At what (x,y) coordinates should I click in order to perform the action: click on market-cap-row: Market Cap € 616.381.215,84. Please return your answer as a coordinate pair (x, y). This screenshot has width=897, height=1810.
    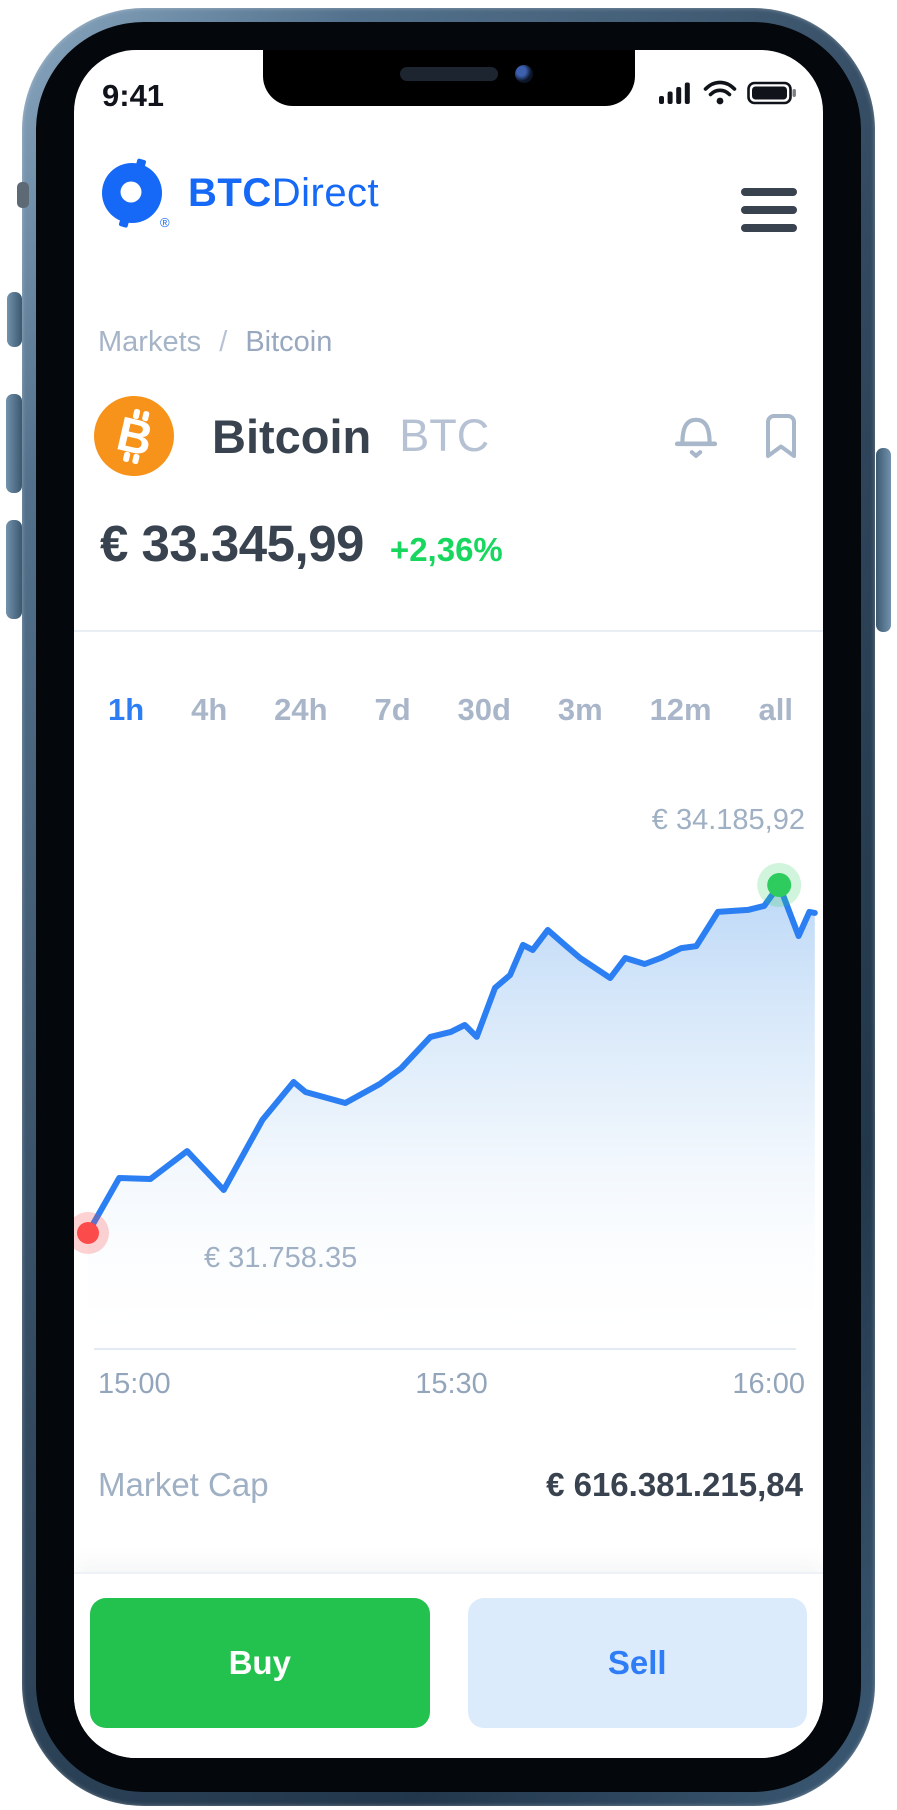
    Looking at the image, I should click on (448, 1485).